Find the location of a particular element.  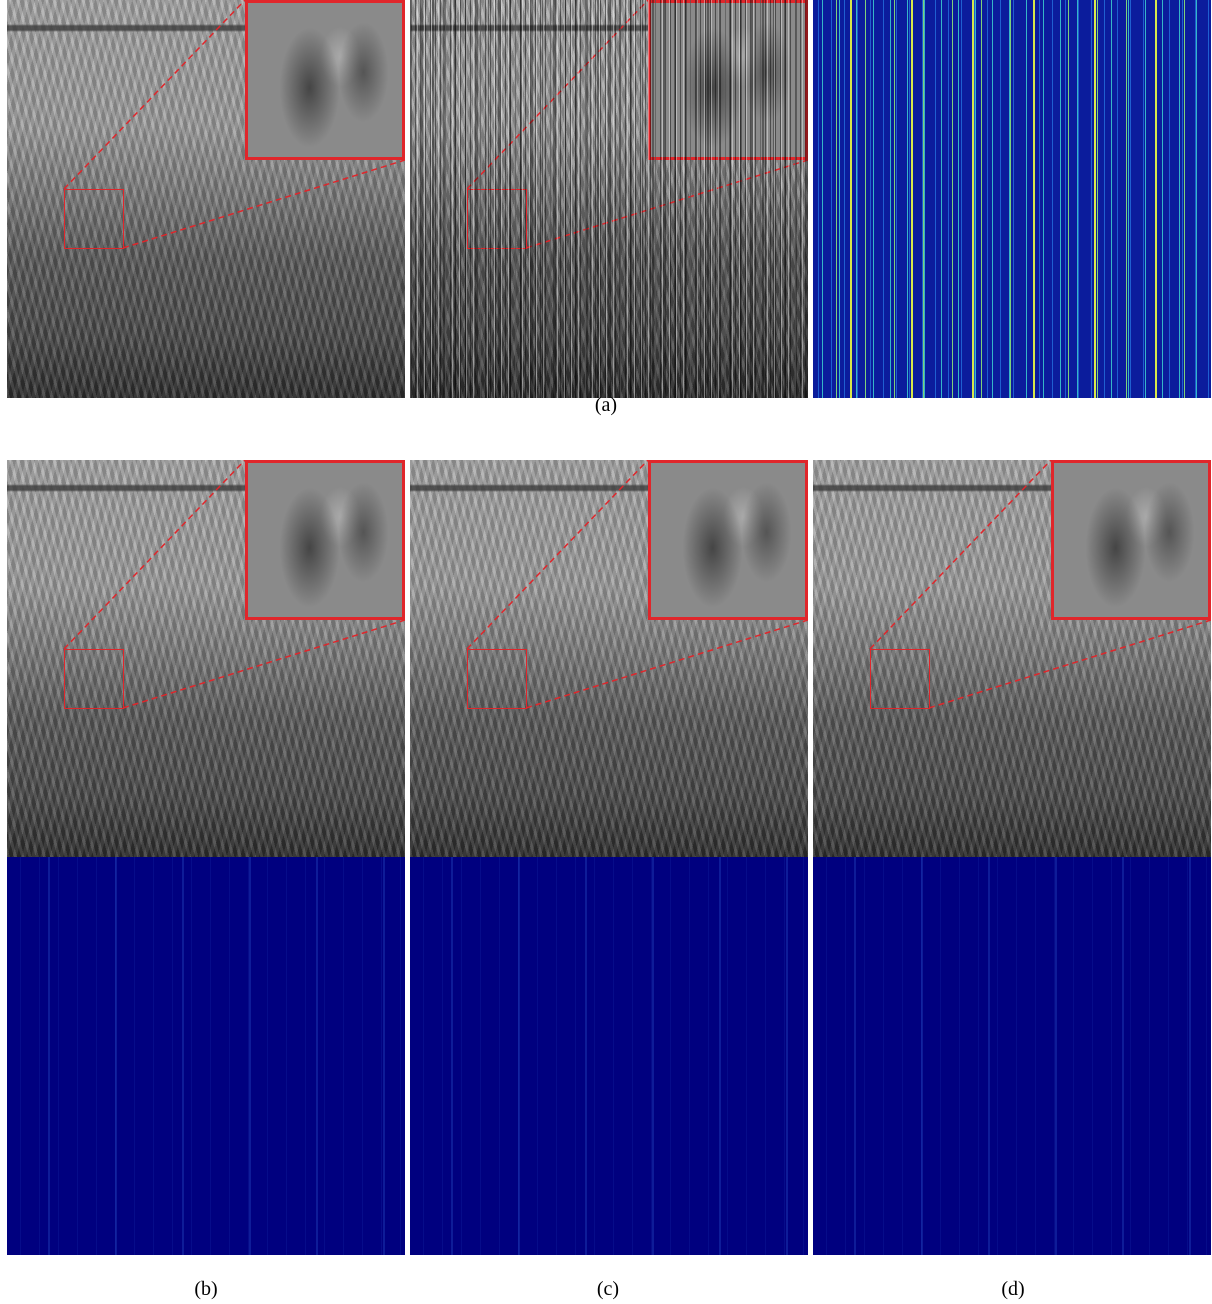

caption: (b) is located at coordinates (206, 1289).